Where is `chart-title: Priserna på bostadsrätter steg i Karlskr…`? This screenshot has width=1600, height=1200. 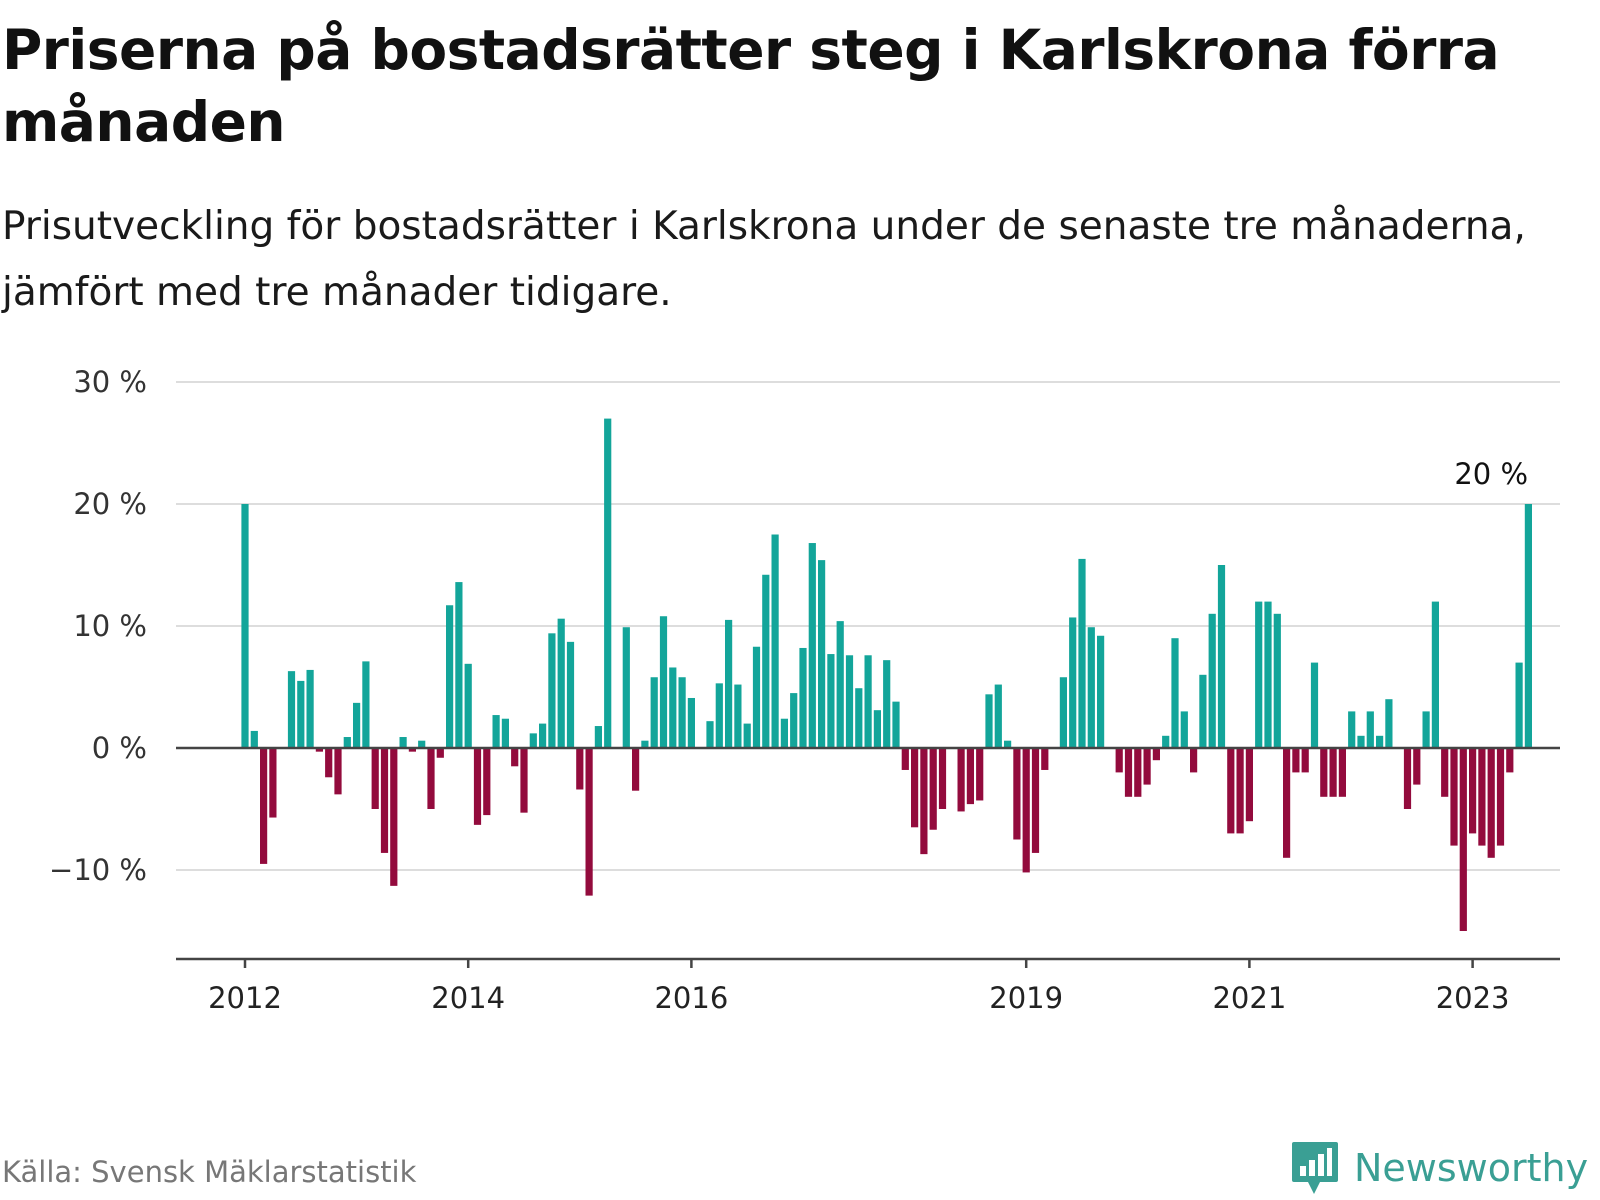
chart-title: Priserna på bostadsrätter steg i Karlskr… is located at coordinates (751, 86).